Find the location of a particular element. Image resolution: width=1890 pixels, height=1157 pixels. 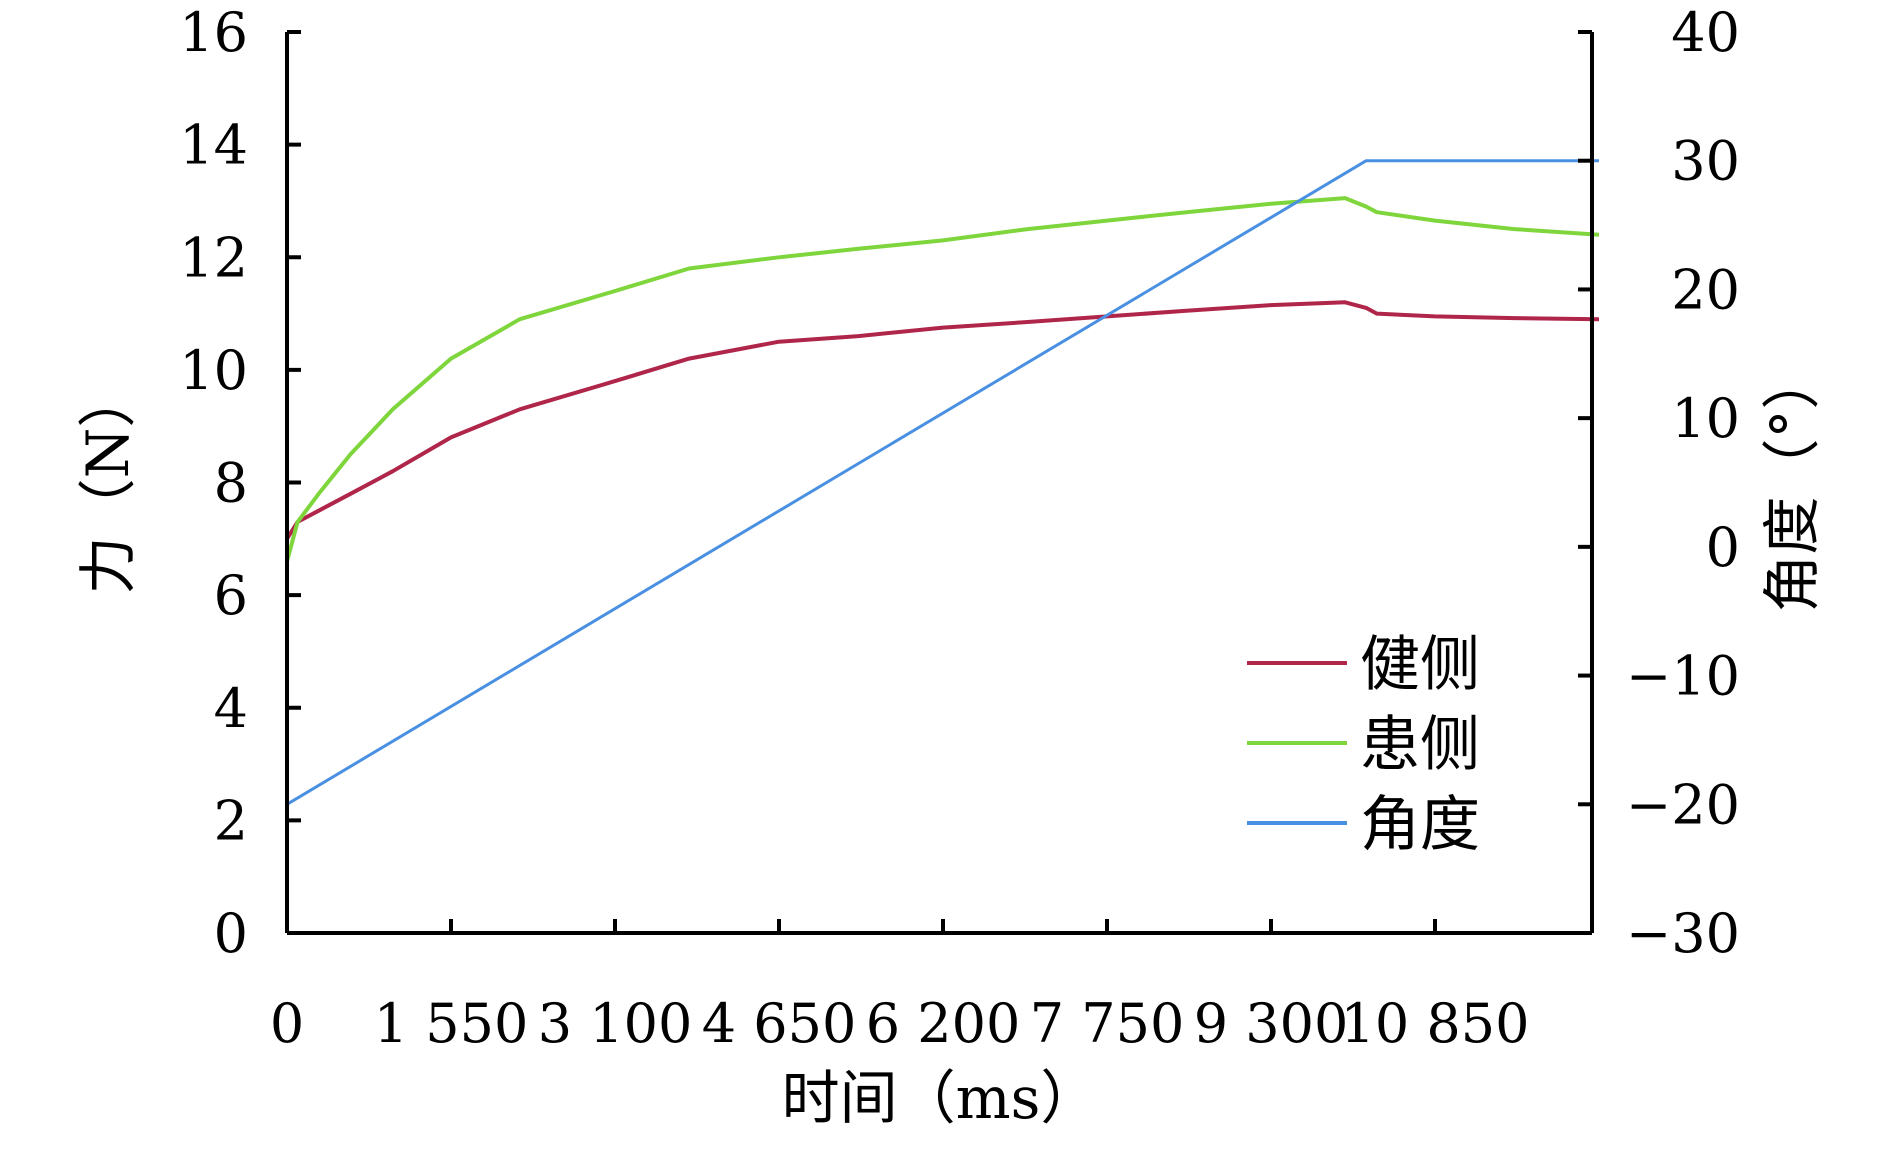

x-tick-label: 1 550 is located at coordinates (451, 1023).